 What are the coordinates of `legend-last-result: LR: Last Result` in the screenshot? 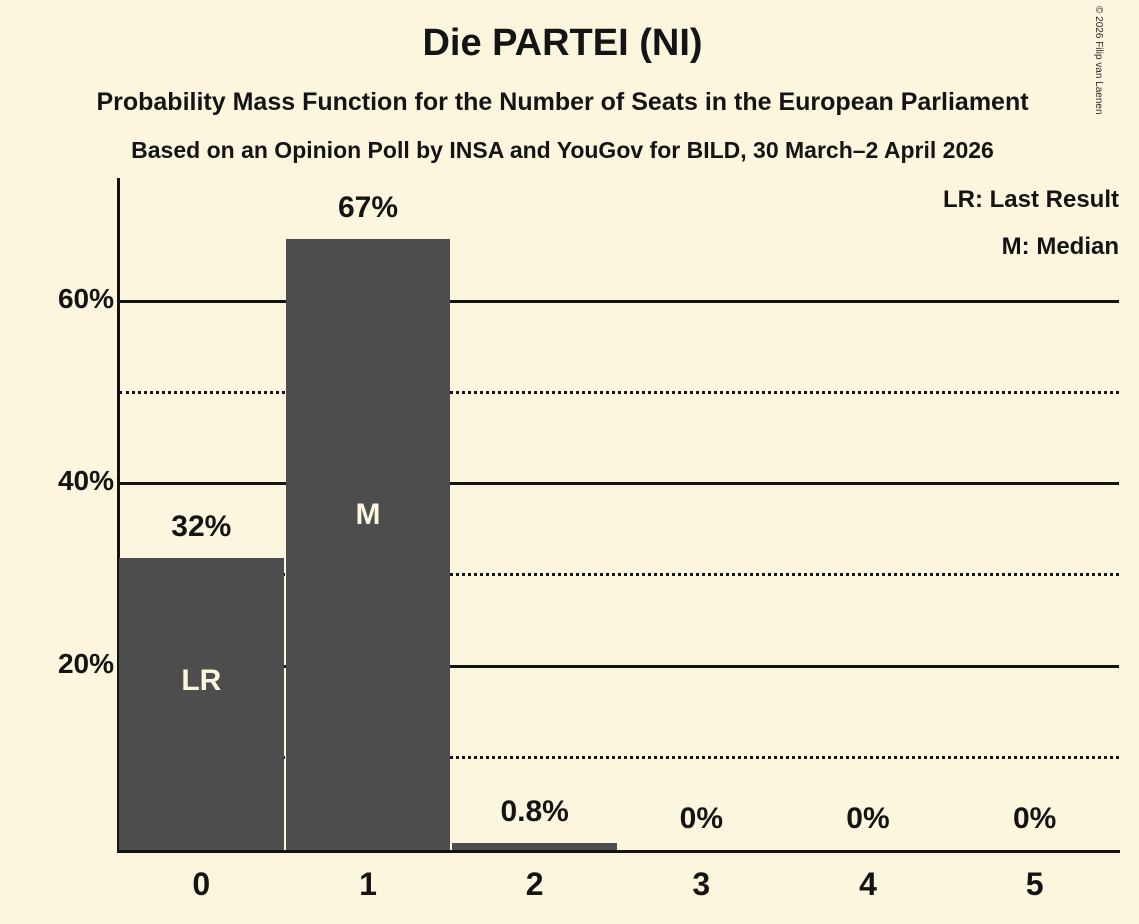 It's located at (1030, 199).